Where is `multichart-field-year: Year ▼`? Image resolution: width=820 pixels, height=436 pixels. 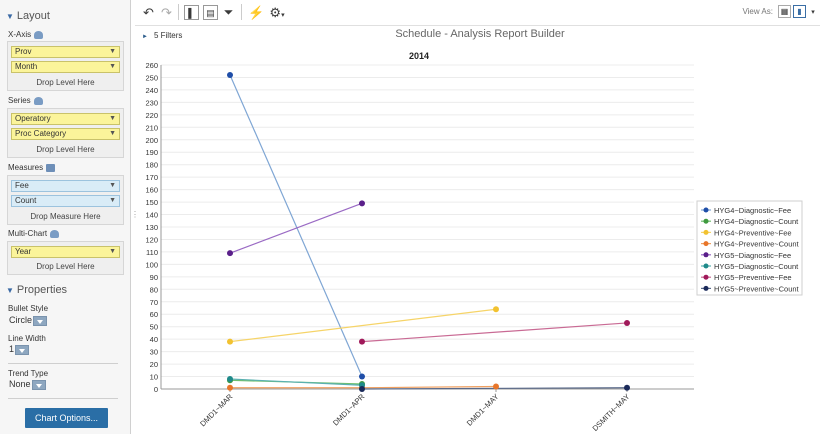
multichart-field-year: Year ▼ is located at coordinates (65, 252).